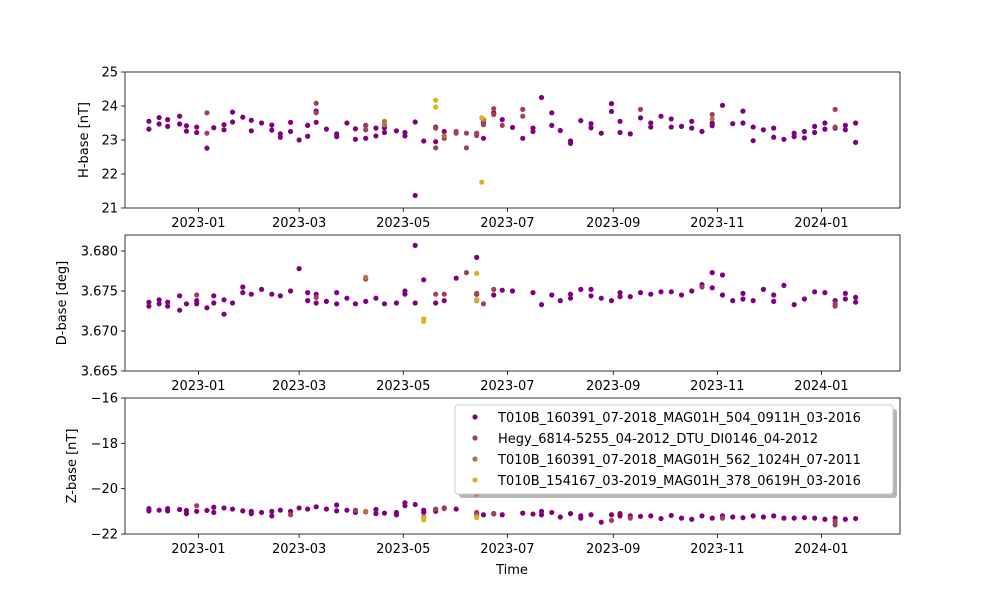  Describe the element at coordinates (108, 467) in the screenshot. I see `z-base-y-ticks: −22 −20 −18 −16` at that location.